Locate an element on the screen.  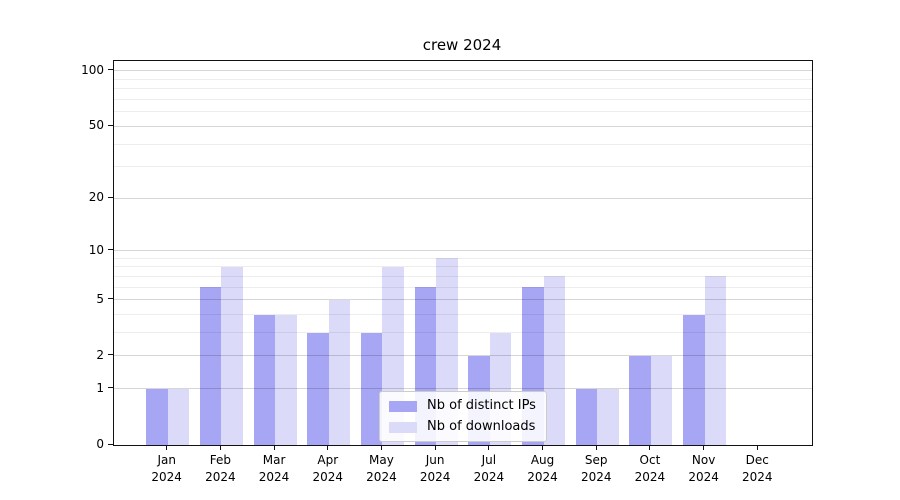
bar-nb-of-distinct-ips-sep-2024 is located at coordinates (586, 416).